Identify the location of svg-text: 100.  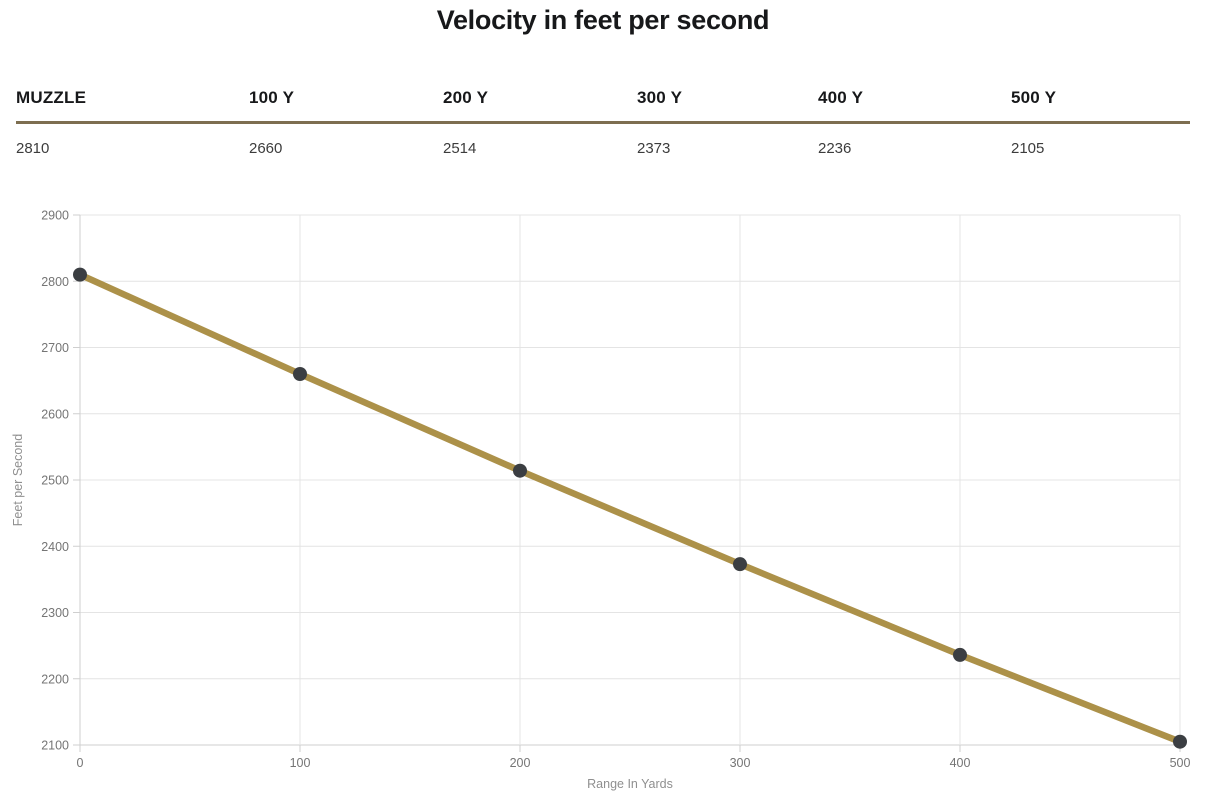
(300, 763).